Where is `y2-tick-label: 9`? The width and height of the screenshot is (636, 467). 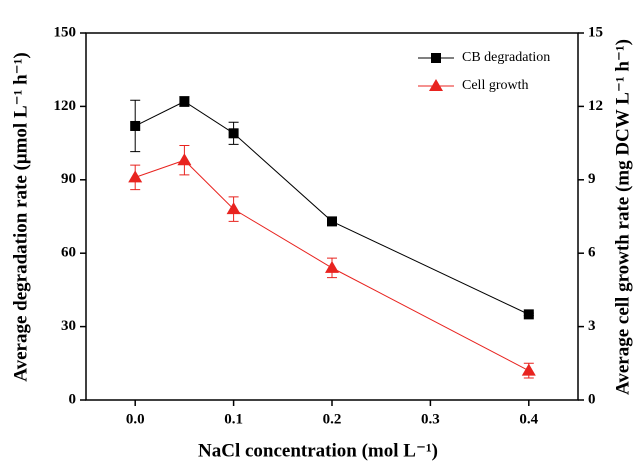
y2-tick-label: 9 is located at coordinates (592, 179).